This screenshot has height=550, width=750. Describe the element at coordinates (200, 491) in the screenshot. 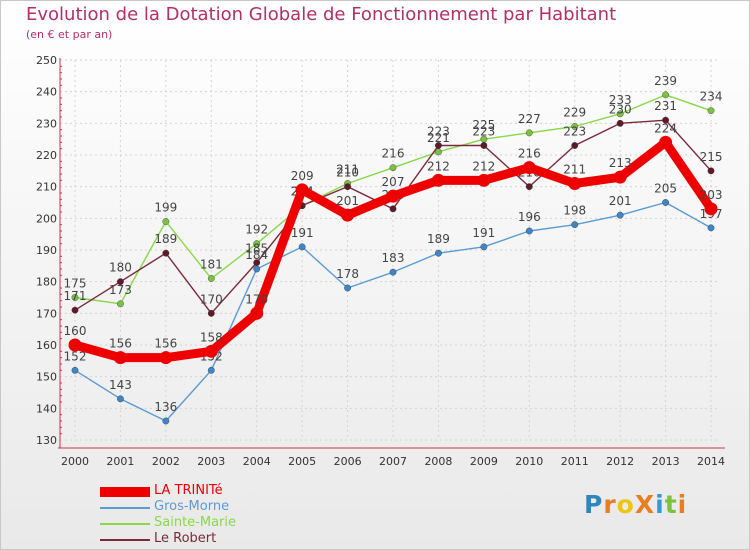

I see `legend-item: LA TRINITé` at that location.